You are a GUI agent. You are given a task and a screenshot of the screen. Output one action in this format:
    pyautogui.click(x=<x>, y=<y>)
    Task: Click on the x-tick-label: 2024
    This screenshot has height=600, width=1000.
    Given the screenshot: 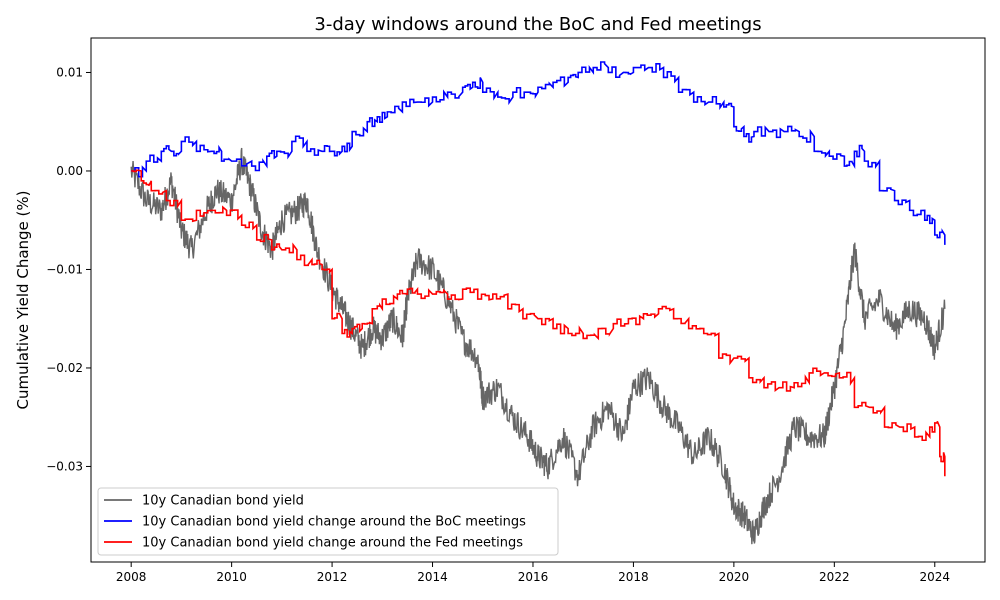 What is the action you would take?
    pyautogui.click(x=935, y=577)
    